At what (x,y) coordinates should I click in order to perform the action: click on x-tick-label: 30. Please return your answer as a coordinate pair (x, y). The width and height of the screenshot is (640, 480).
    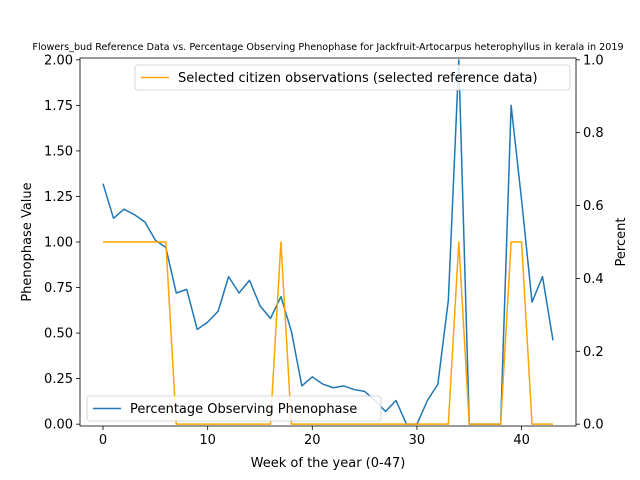
    Looking at the image, I should click on (417, 440).